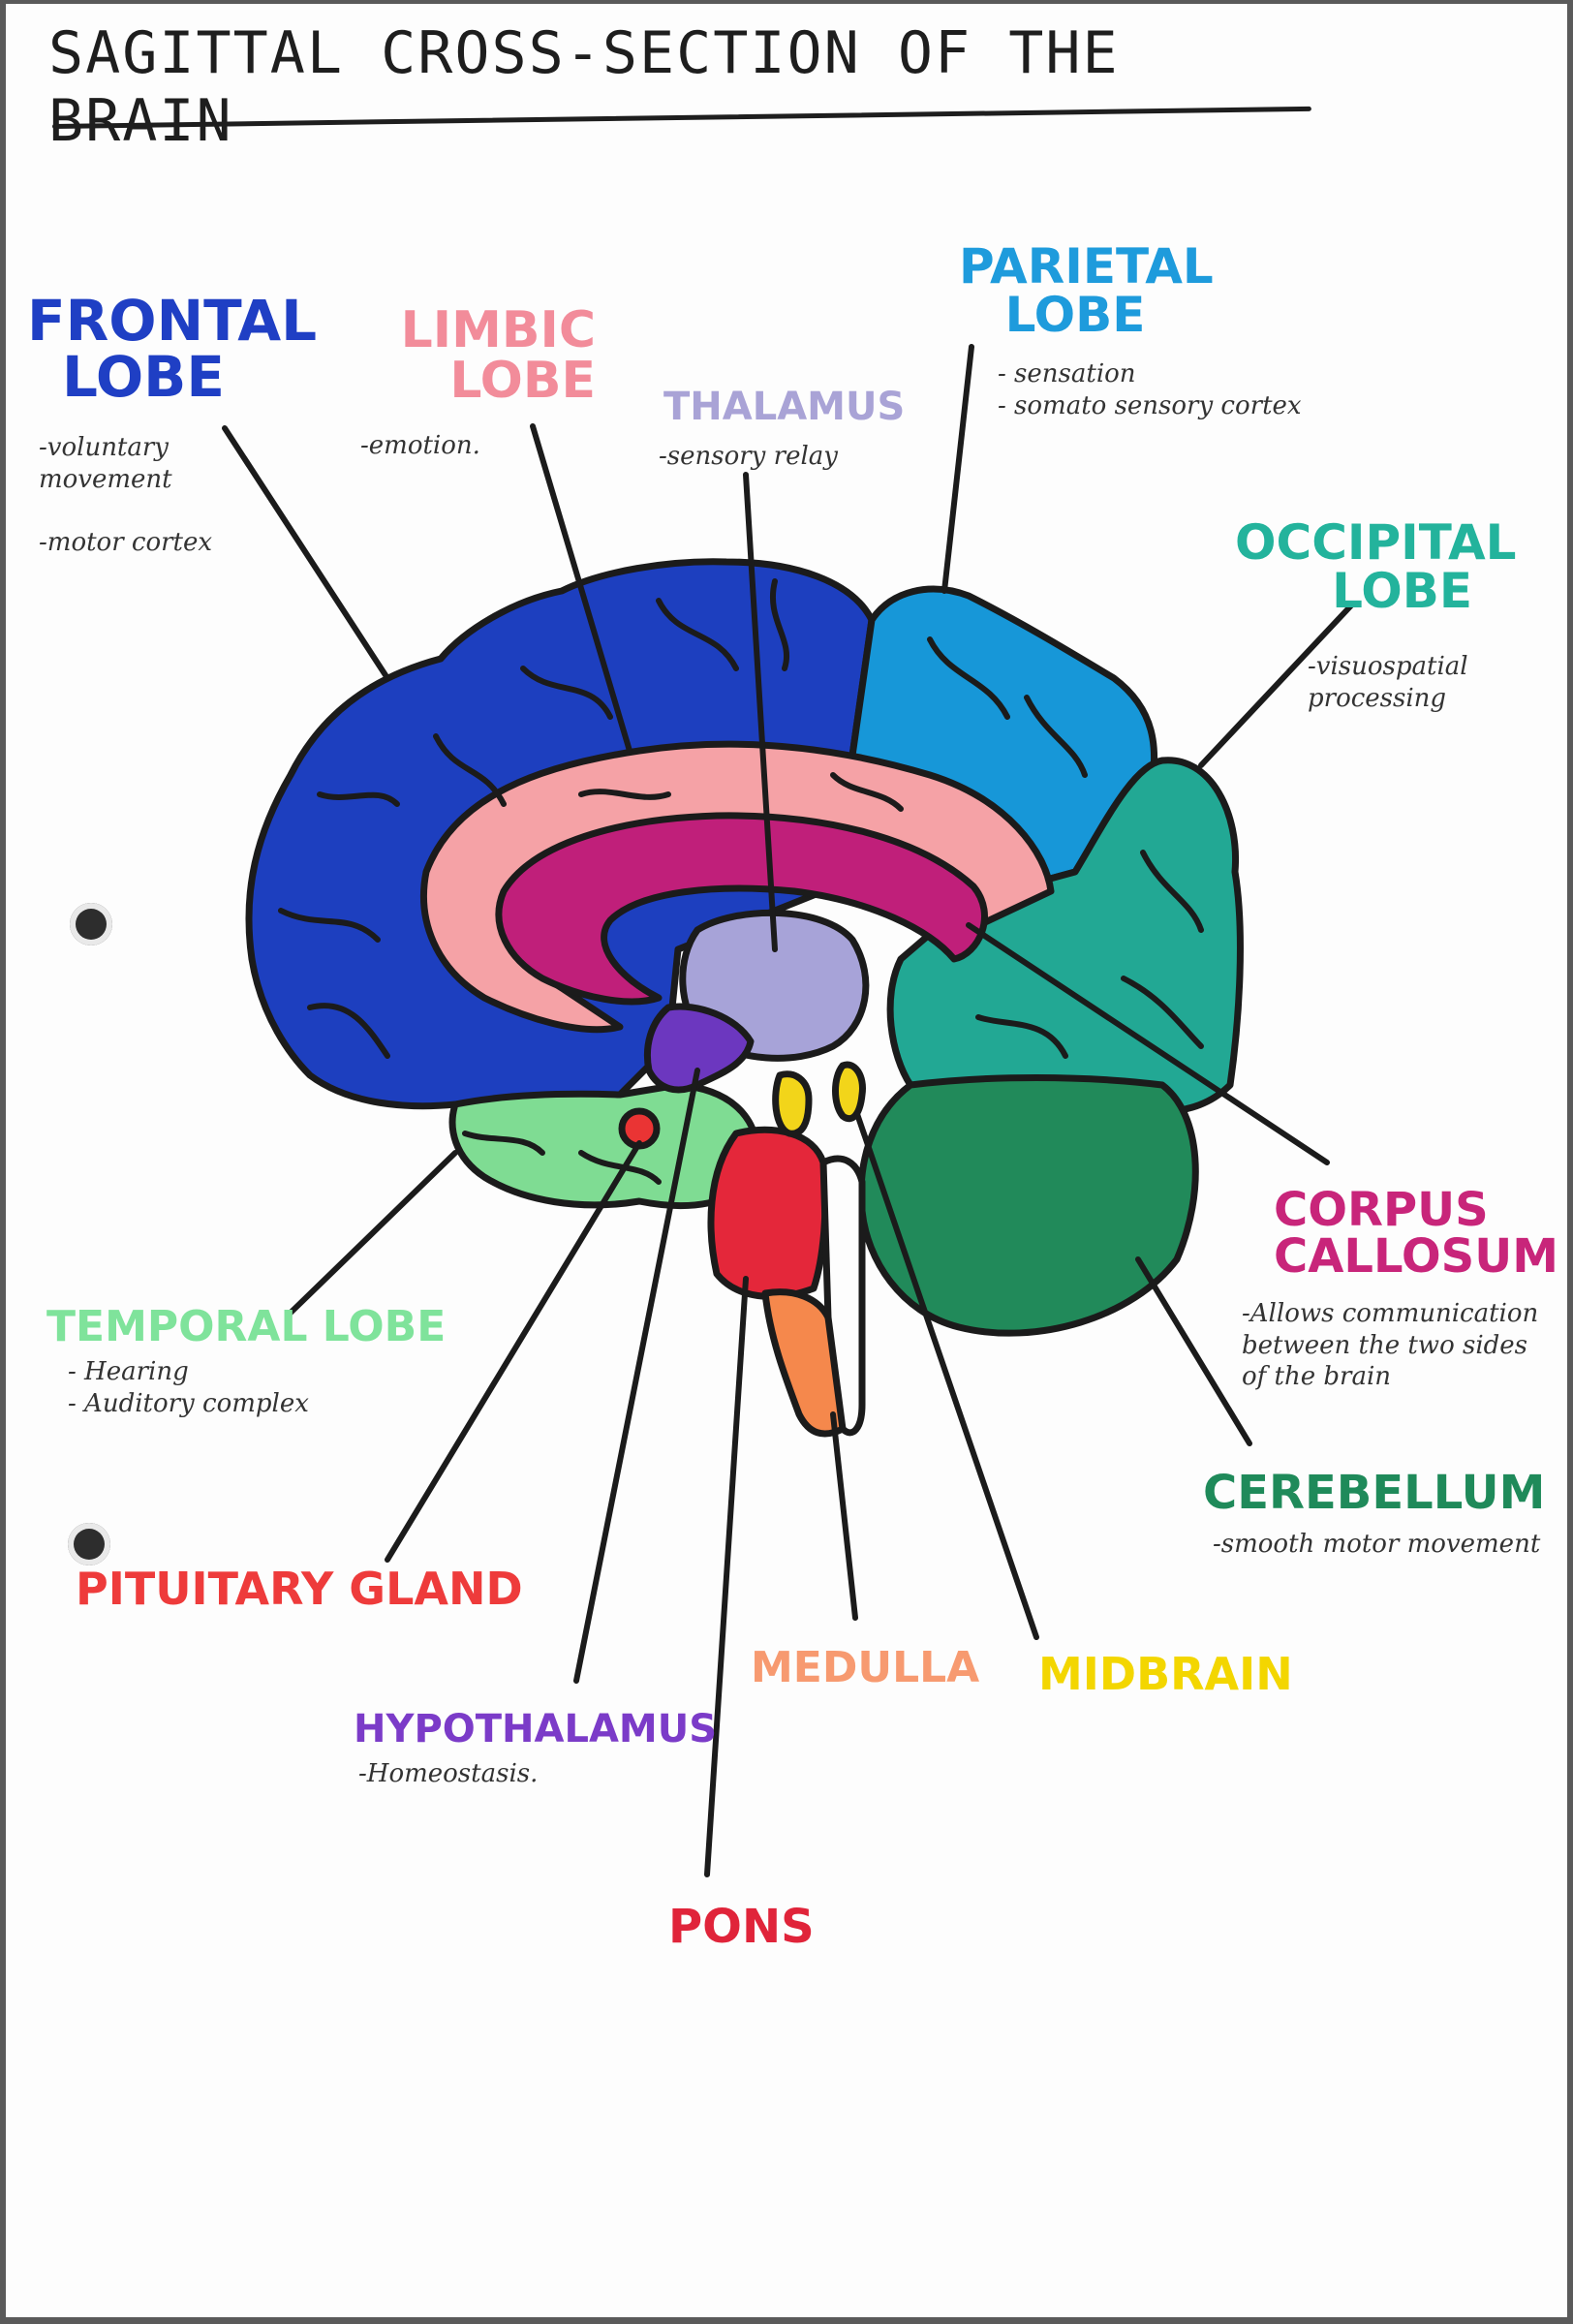 Image resolution: width=1573 pixels, height=2324 pixels. I want to click on label-limbic-lobe: LIMBIC LOBE, so click(498, 355).